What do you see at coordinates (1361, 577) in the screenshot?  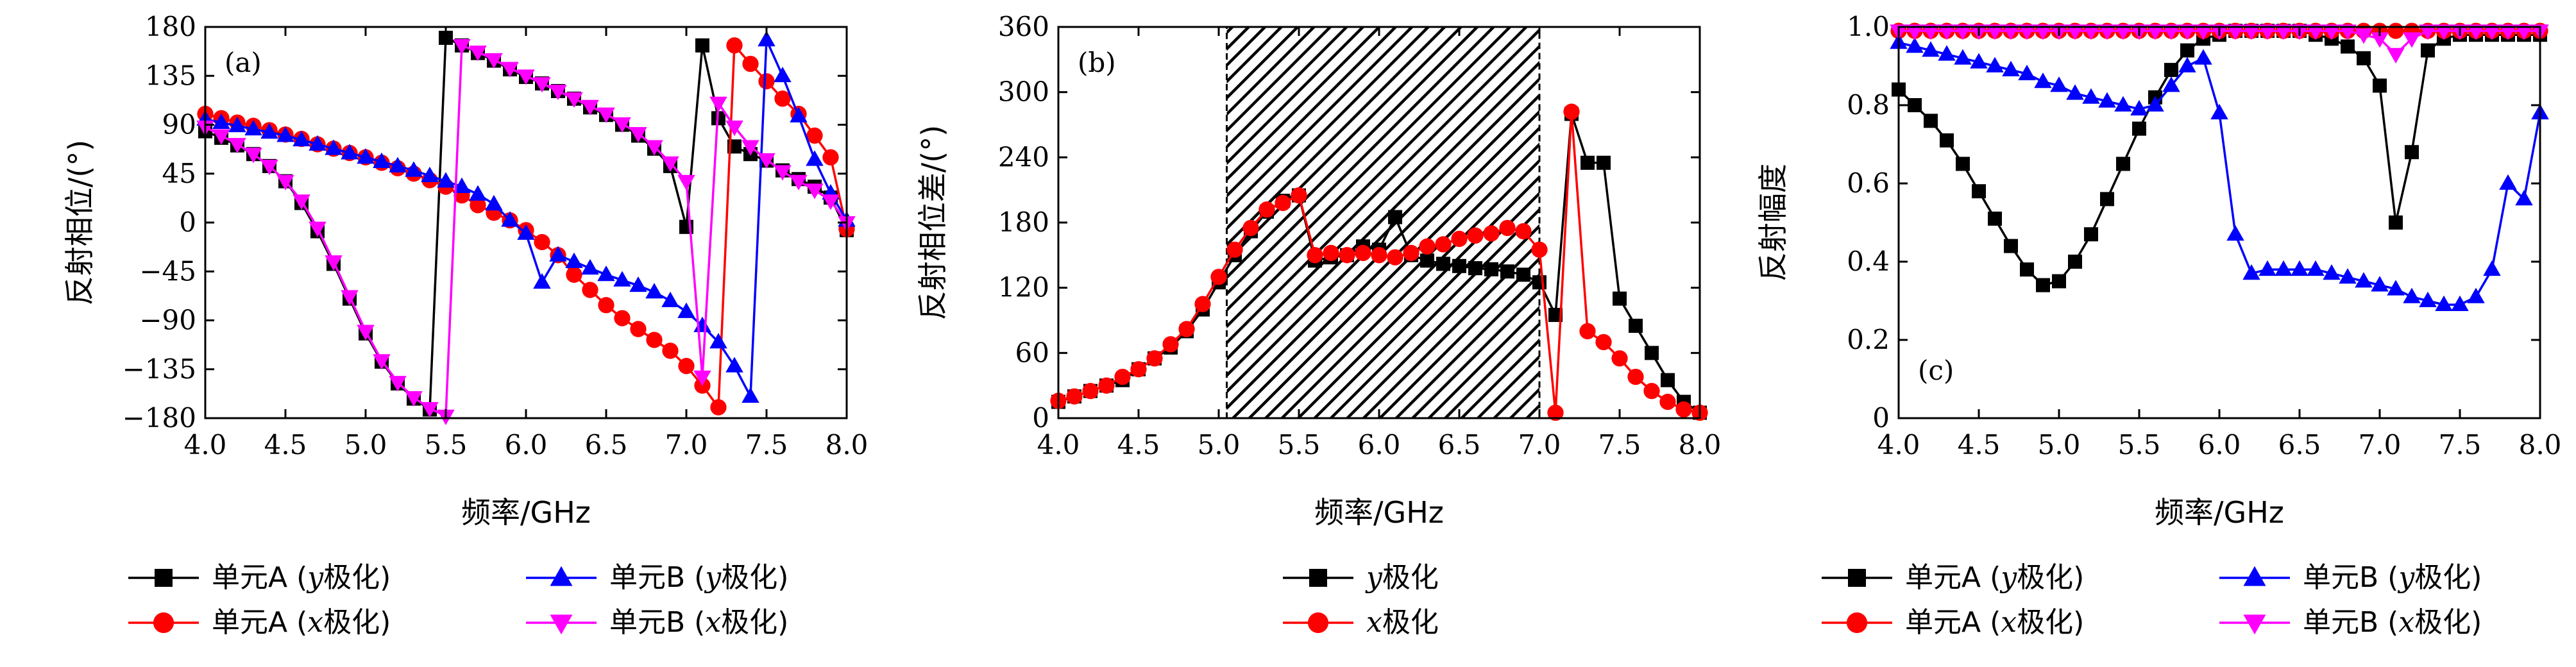 I see `legend-entry: y极化` at bounding box center [1361, 577].